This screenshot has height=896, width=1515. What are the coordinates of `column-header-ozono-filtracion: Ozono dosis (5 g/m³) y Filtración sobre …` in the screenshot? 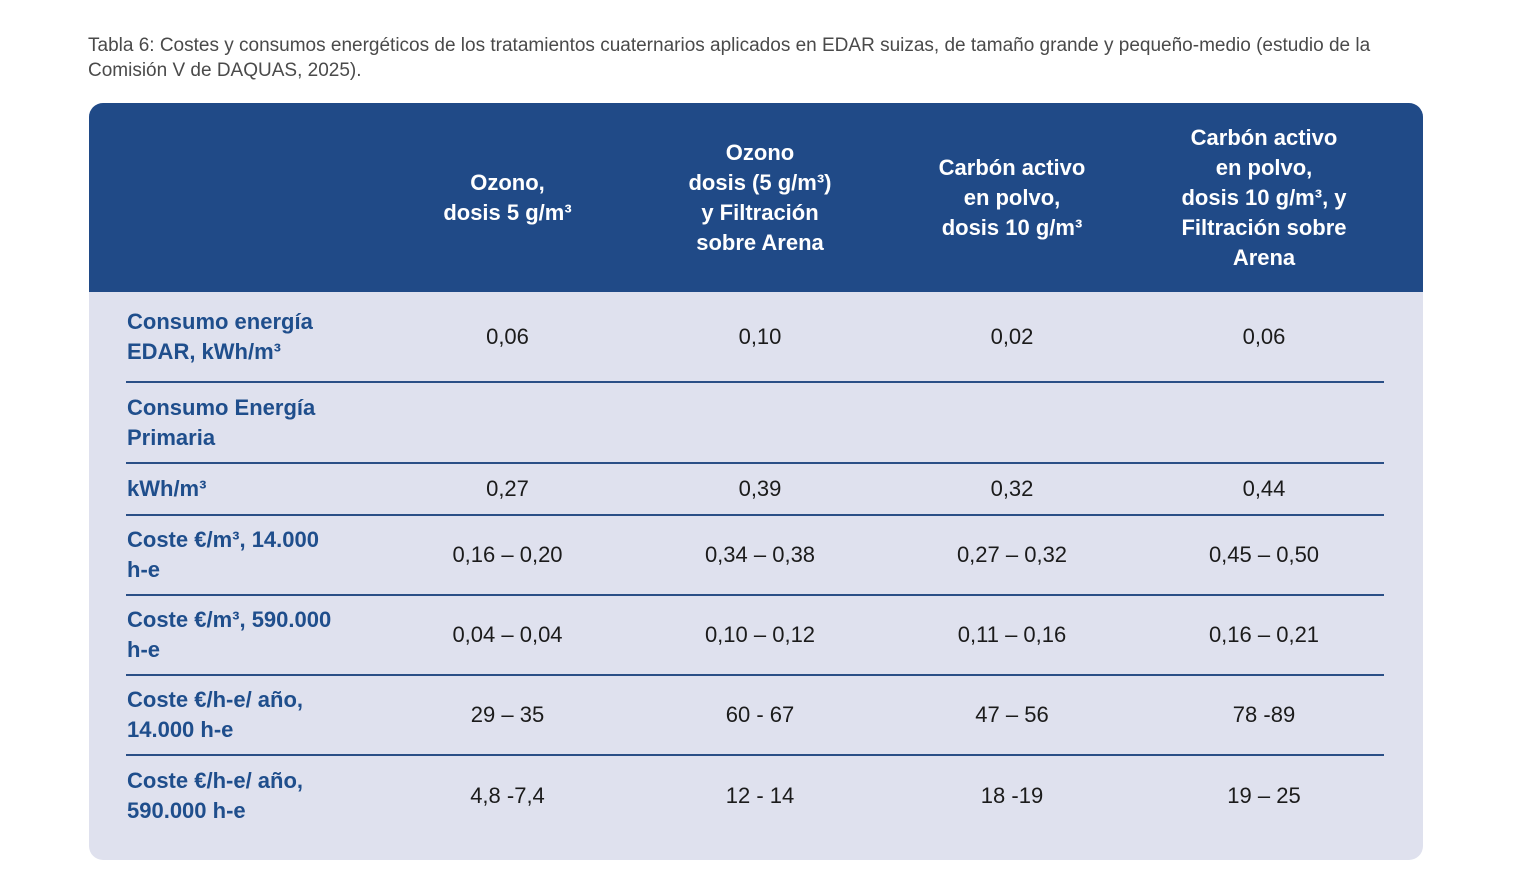 It's located at (760, 197).